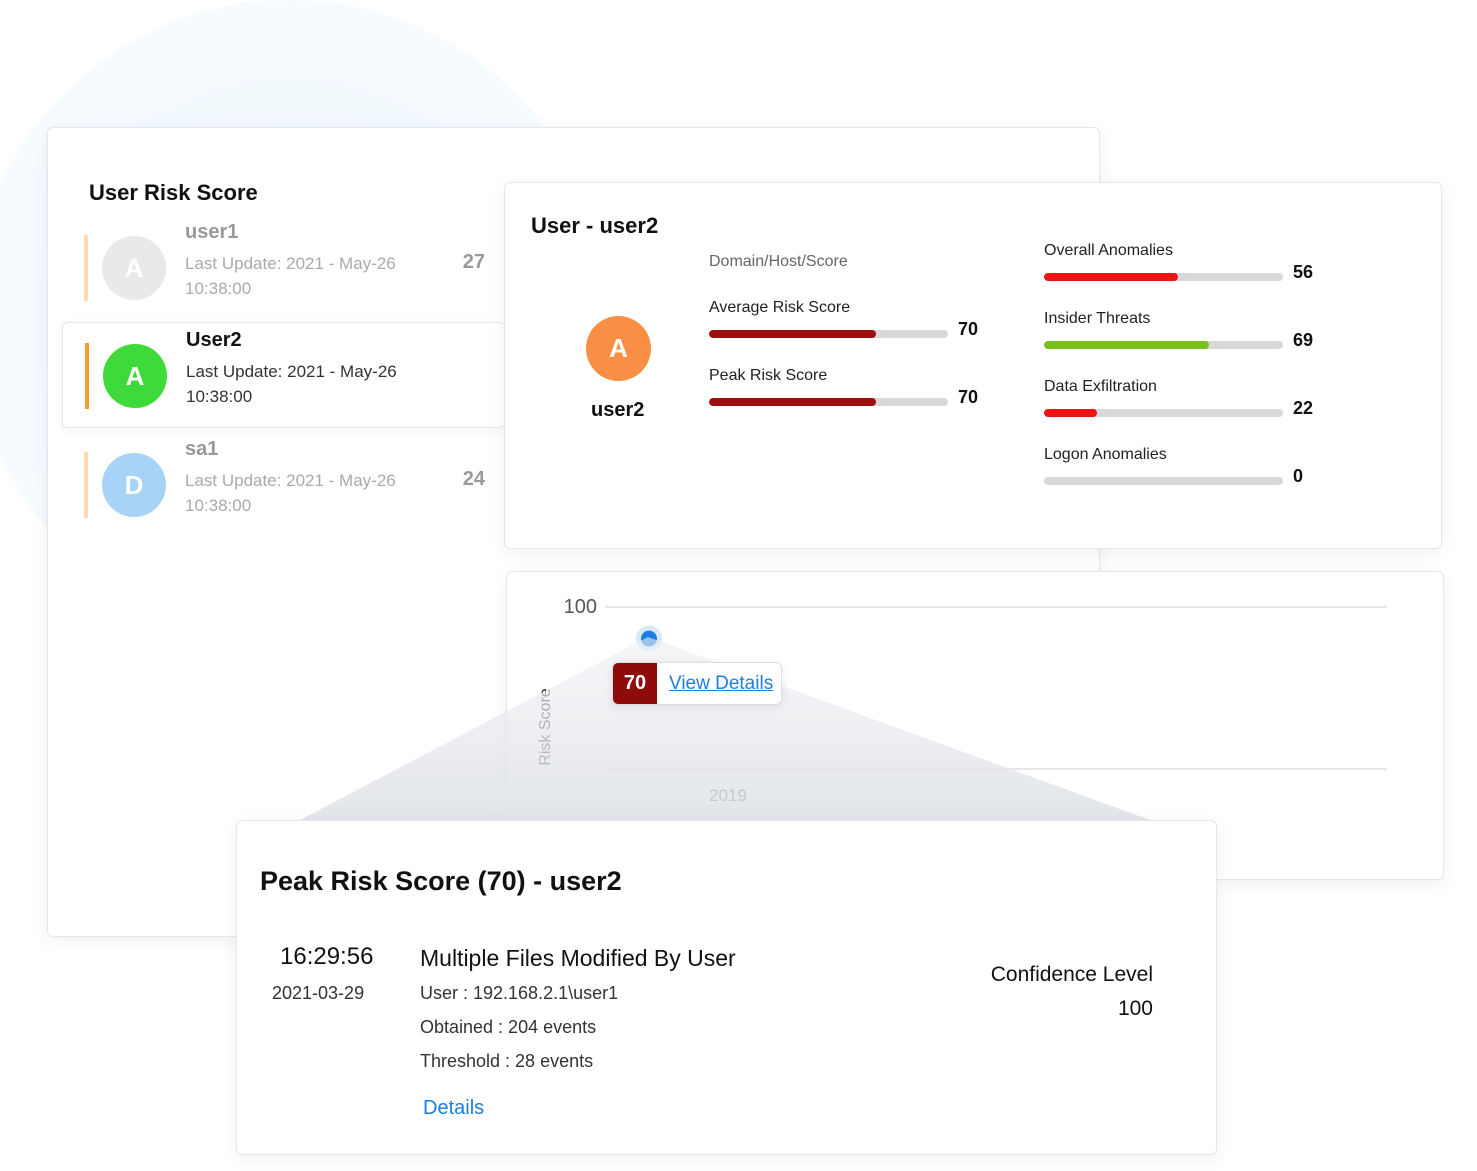 Image resolution: width=1477 pixels, height=1171 pixels. Describe the element at coordinates (507, 1061) in the screenshot. I see `event-threshold: Threshold : 28 events` at that location.